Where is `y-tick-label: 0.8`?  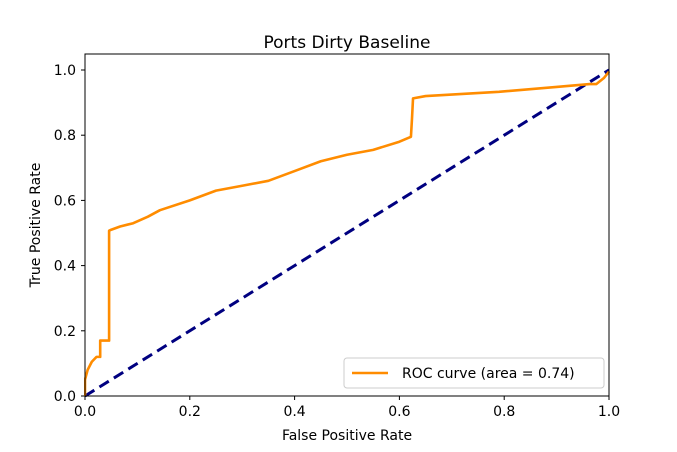 y-tick-label: 0.8 is located at coordinates (65, 136).